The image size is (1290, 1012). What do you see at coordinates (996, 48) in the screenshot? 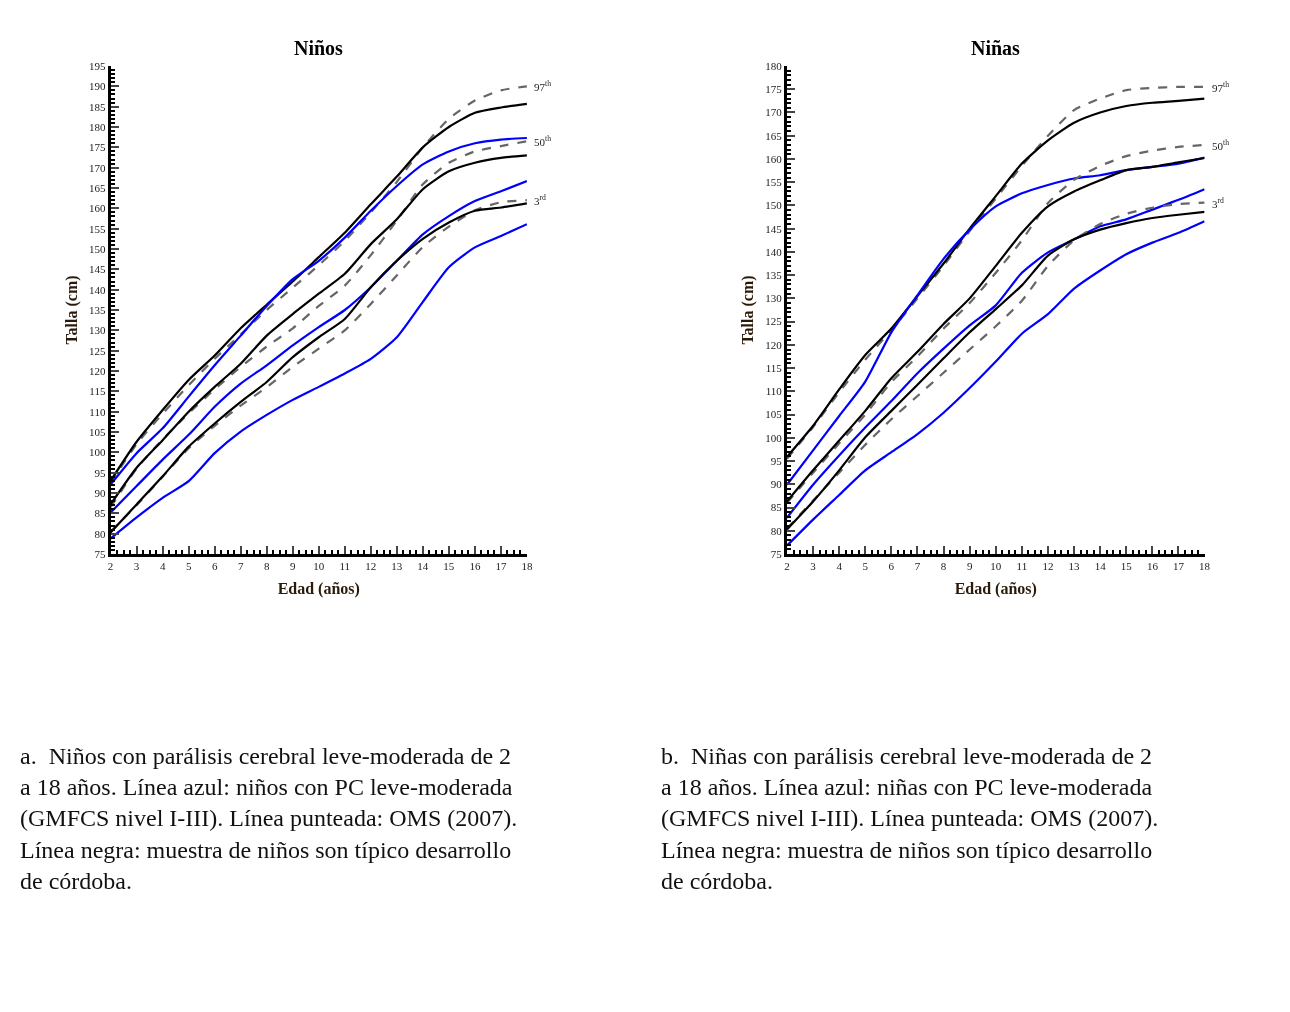
I see `chart-title: Niñas` at bounding box center [996, 48].